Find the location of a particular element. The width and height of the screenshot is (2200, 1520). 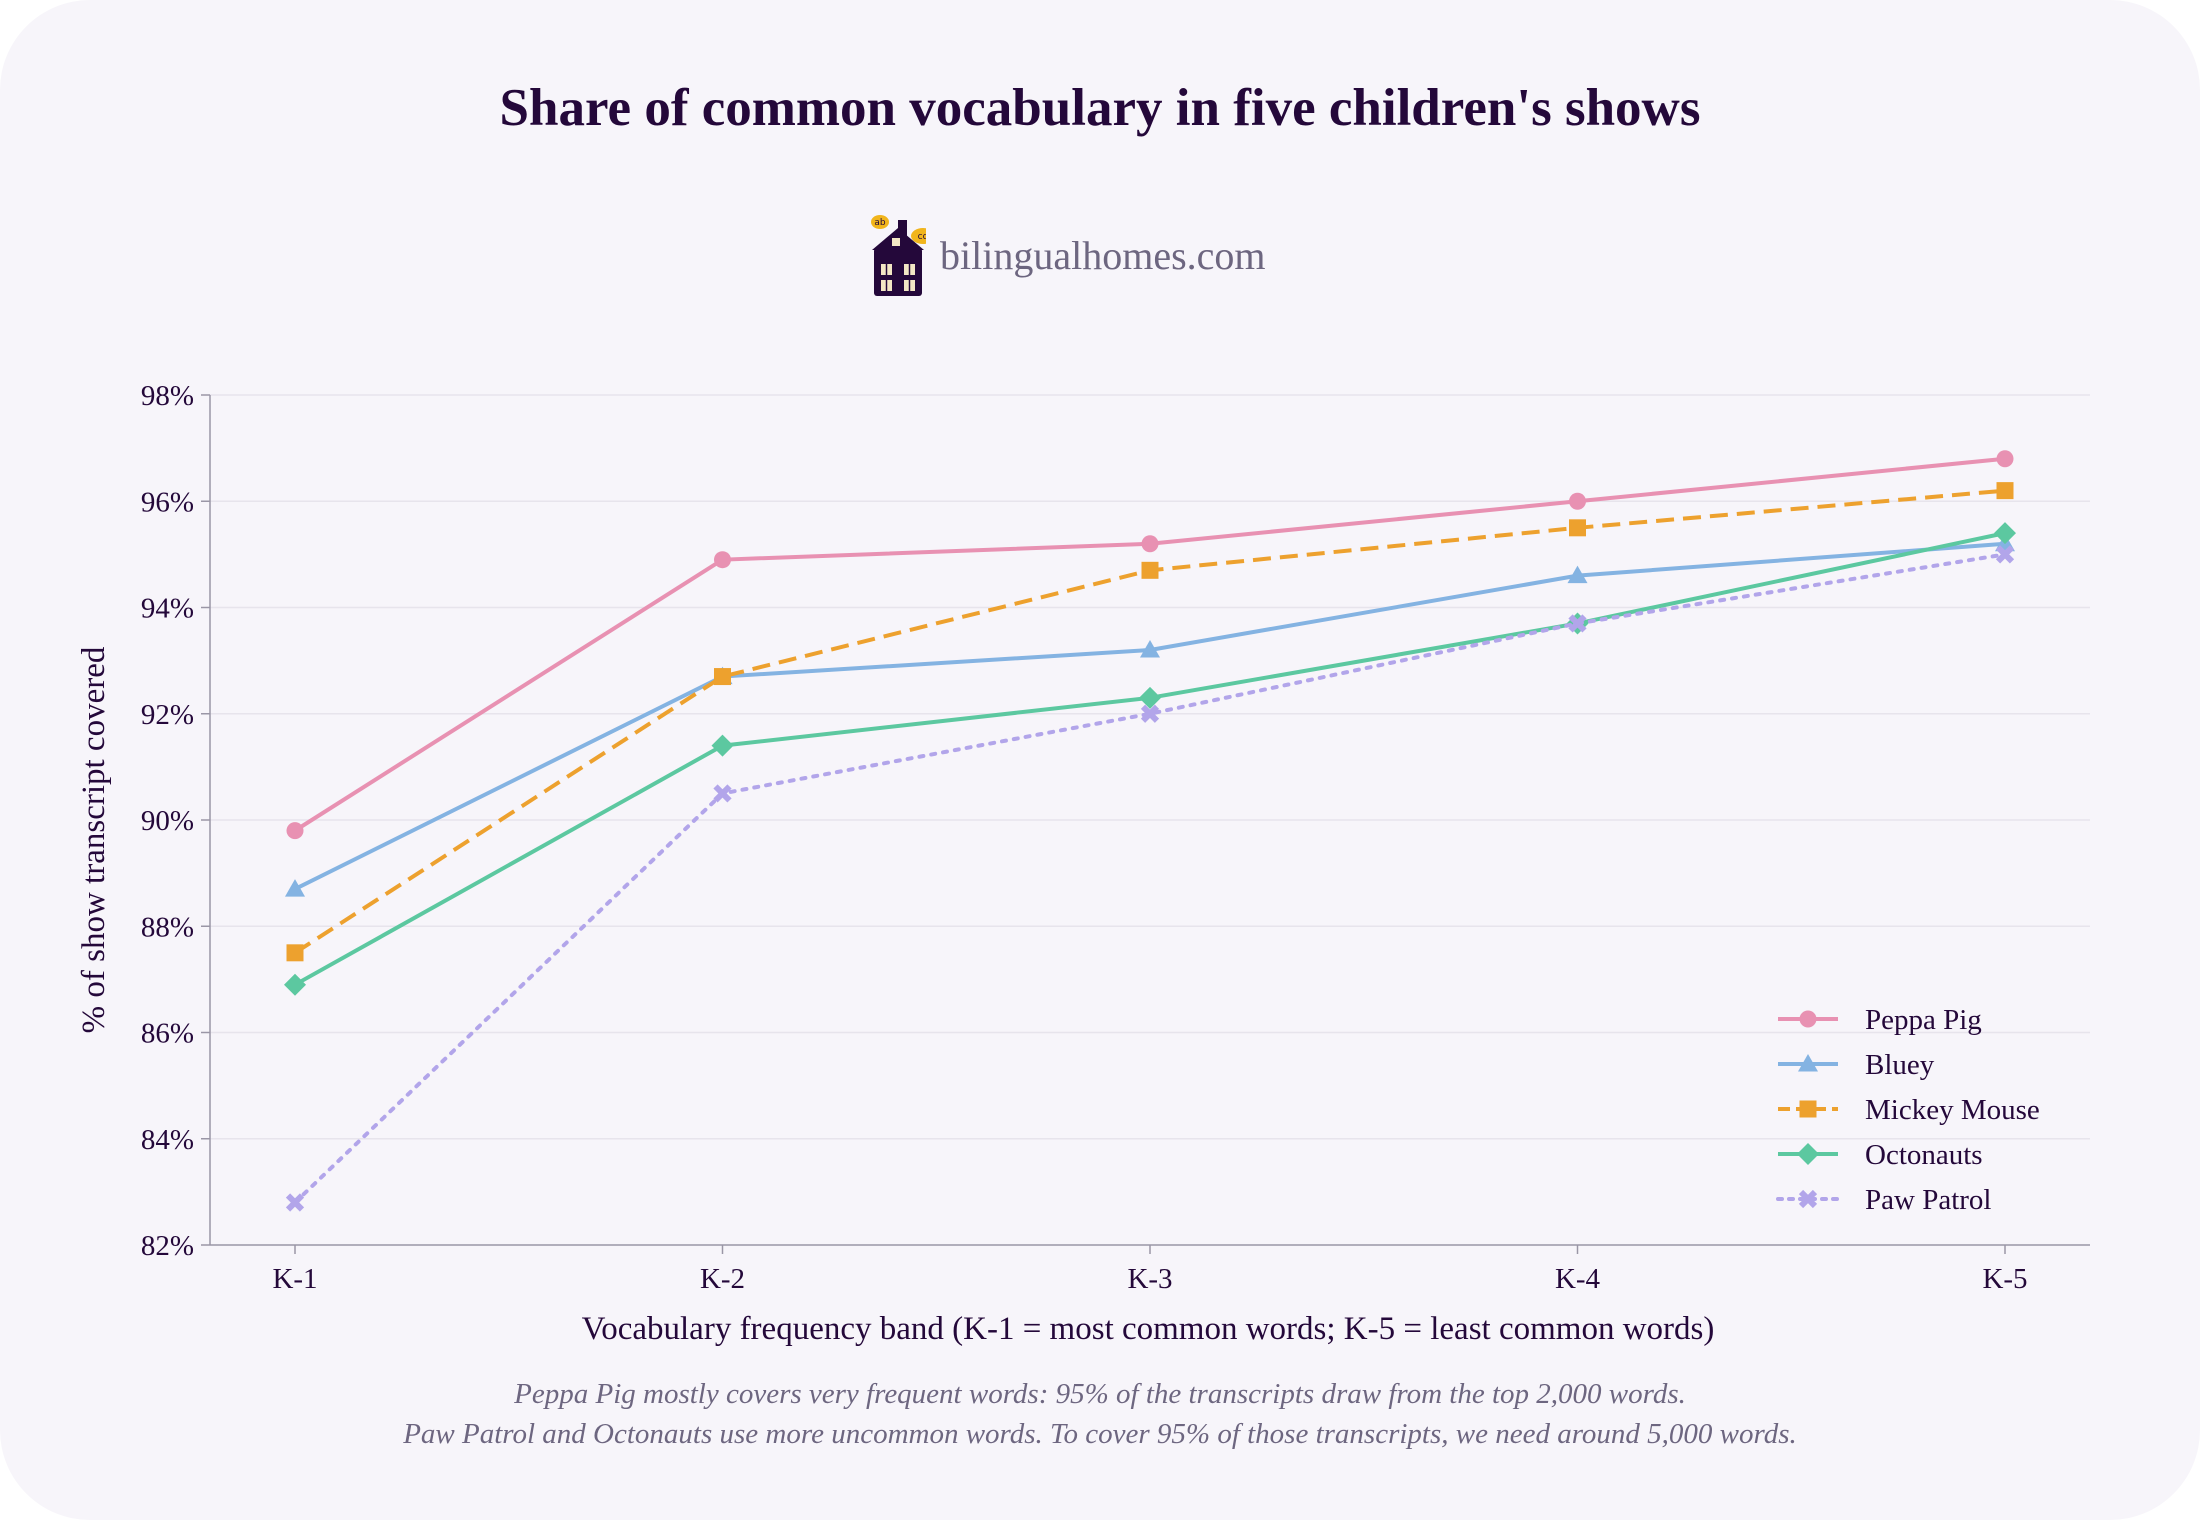

svg-text: cd is located at coordinates (922, 237).